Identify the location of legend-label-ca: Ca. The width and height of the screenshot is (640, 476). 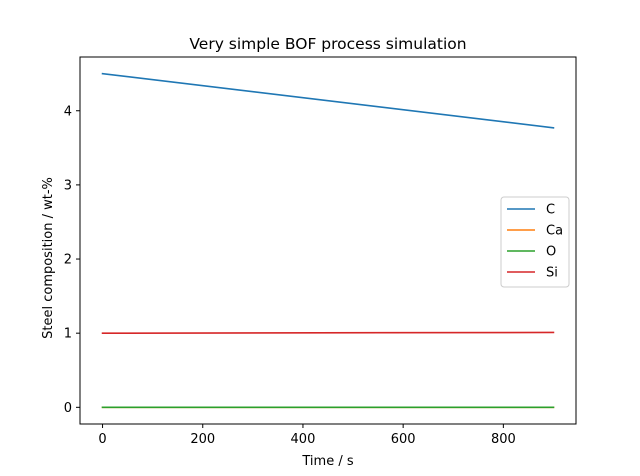
(554, 231).